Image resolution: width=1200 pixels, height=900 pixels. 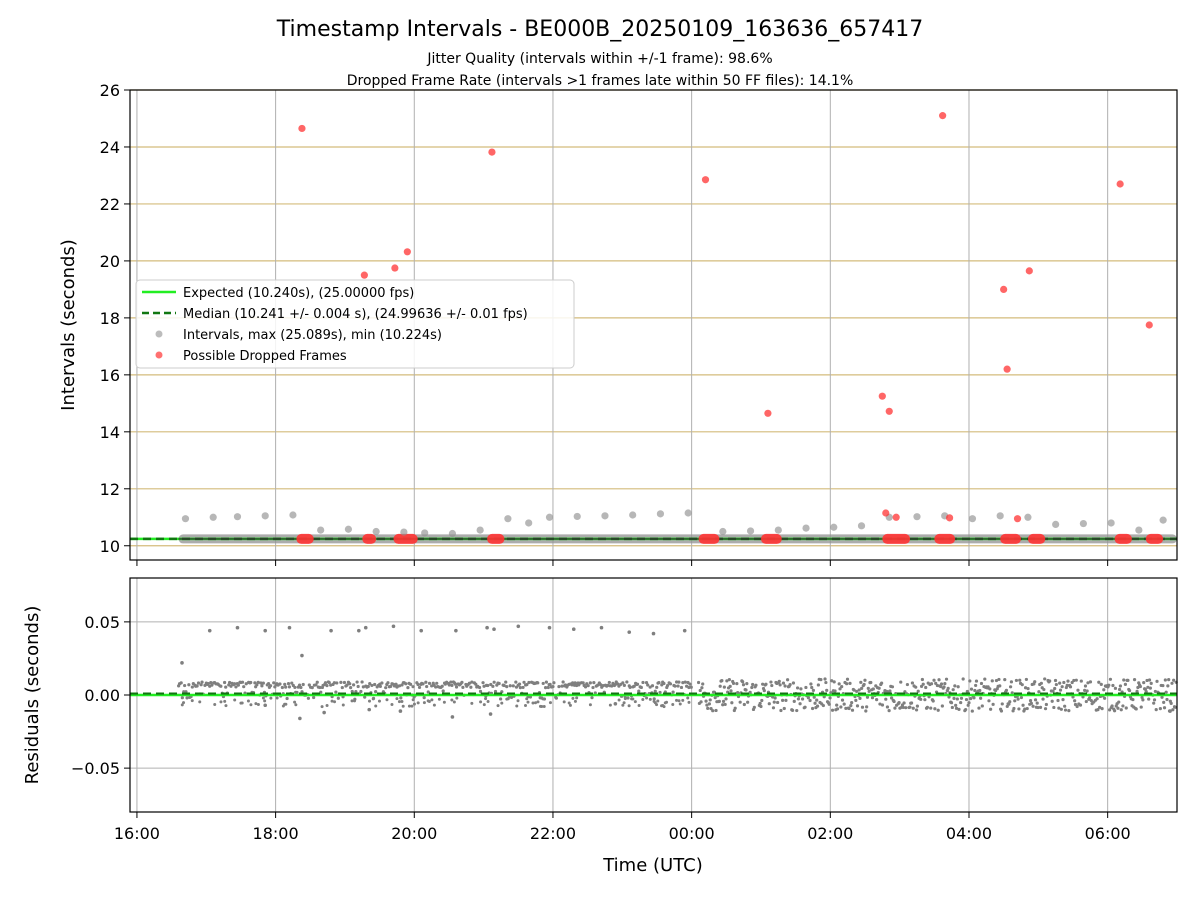 I want to click on intervals-y-ticks: 10 12 14 16 18 20 22 24 26, so click(x=115, y=318).